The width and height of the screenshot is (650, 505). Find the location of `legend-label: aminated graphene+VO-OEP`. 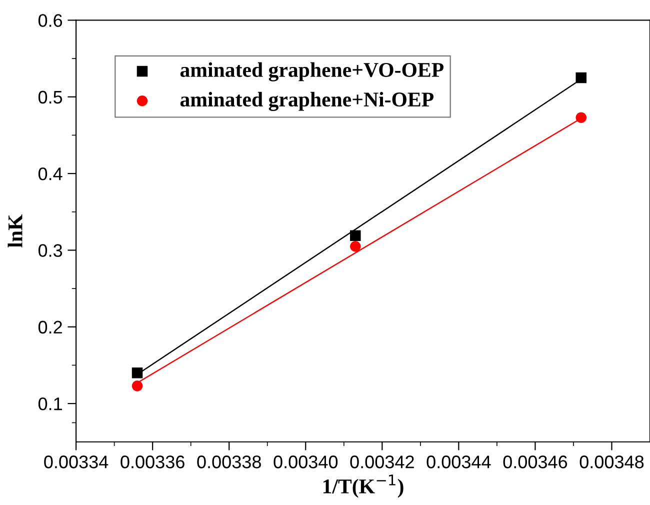

legend-label: aminated graphene+VO-OEP is located at coordinates (312, 72).